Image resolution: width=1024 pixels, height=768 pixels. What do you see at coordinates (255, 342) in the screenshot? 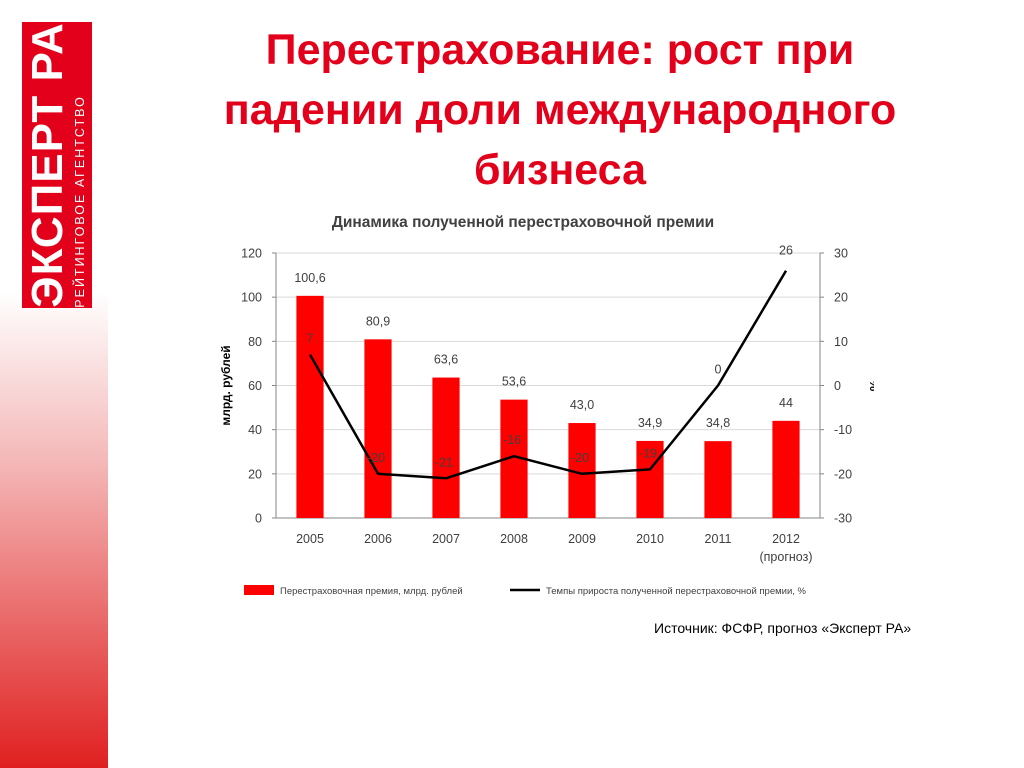
I see `y-tick-label: 80` at bounding box center [255, 342].